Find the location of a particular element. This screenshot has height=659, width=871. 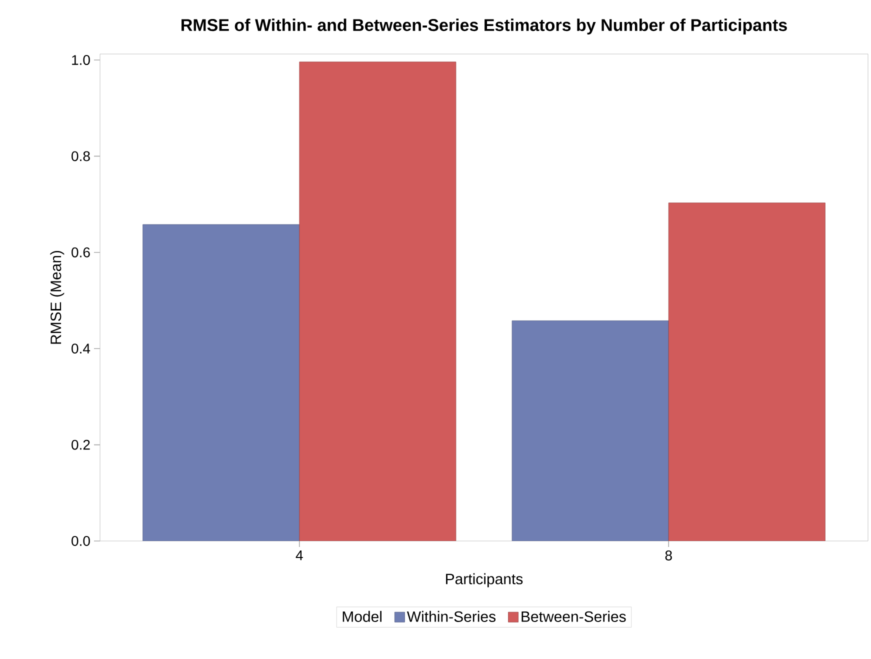

y-tick-label: 0.8 is located at coordinates (81, 156).